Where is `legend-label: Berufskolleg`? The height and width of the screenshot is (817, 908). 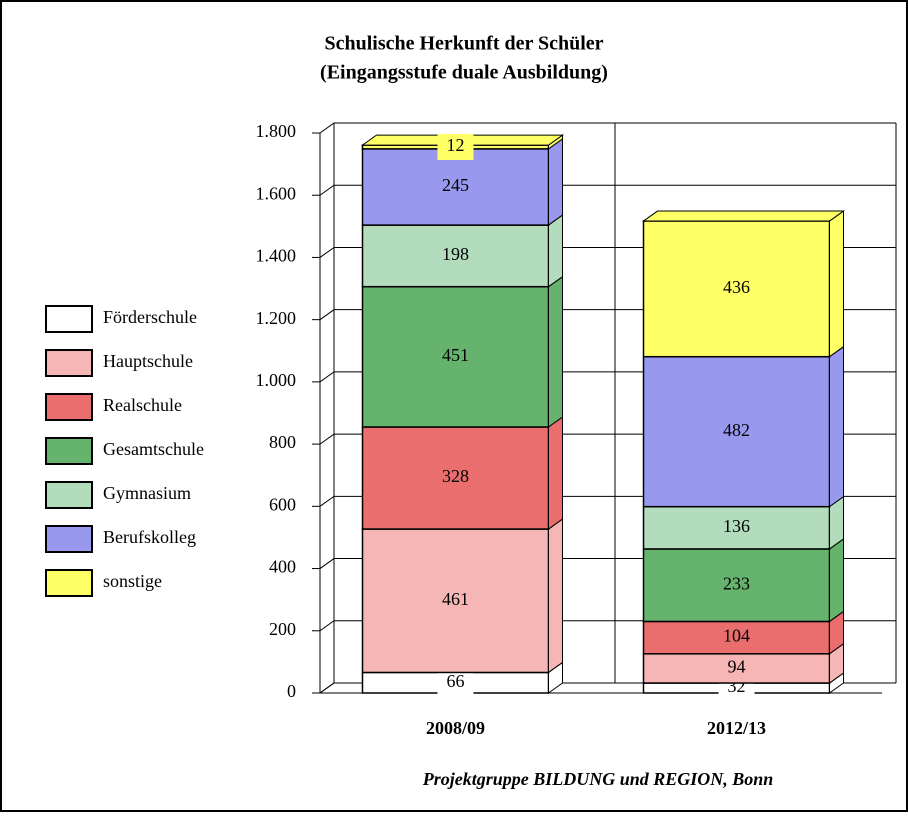
legend-label: Berufskolleg is located at coordinates (149, 537).